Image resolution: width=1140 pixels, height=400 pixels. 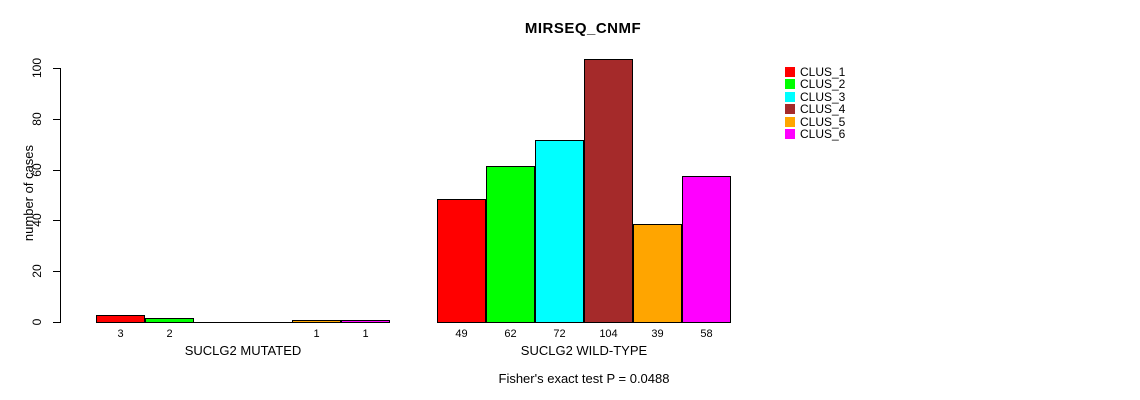 I want to click on legend-item-clus_6: CLUS_6, so click(x=815, y=134).